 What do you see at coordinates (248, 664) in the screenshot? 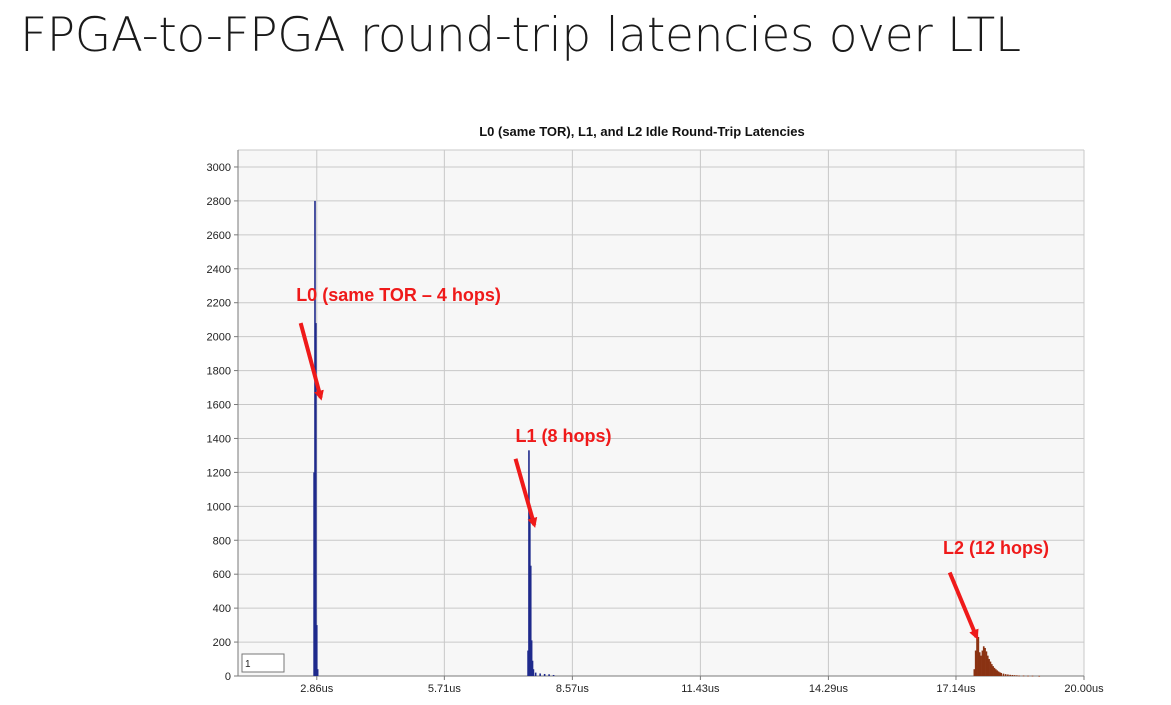
I see `legend-box-text: 1` at bounding box center [248, 664].